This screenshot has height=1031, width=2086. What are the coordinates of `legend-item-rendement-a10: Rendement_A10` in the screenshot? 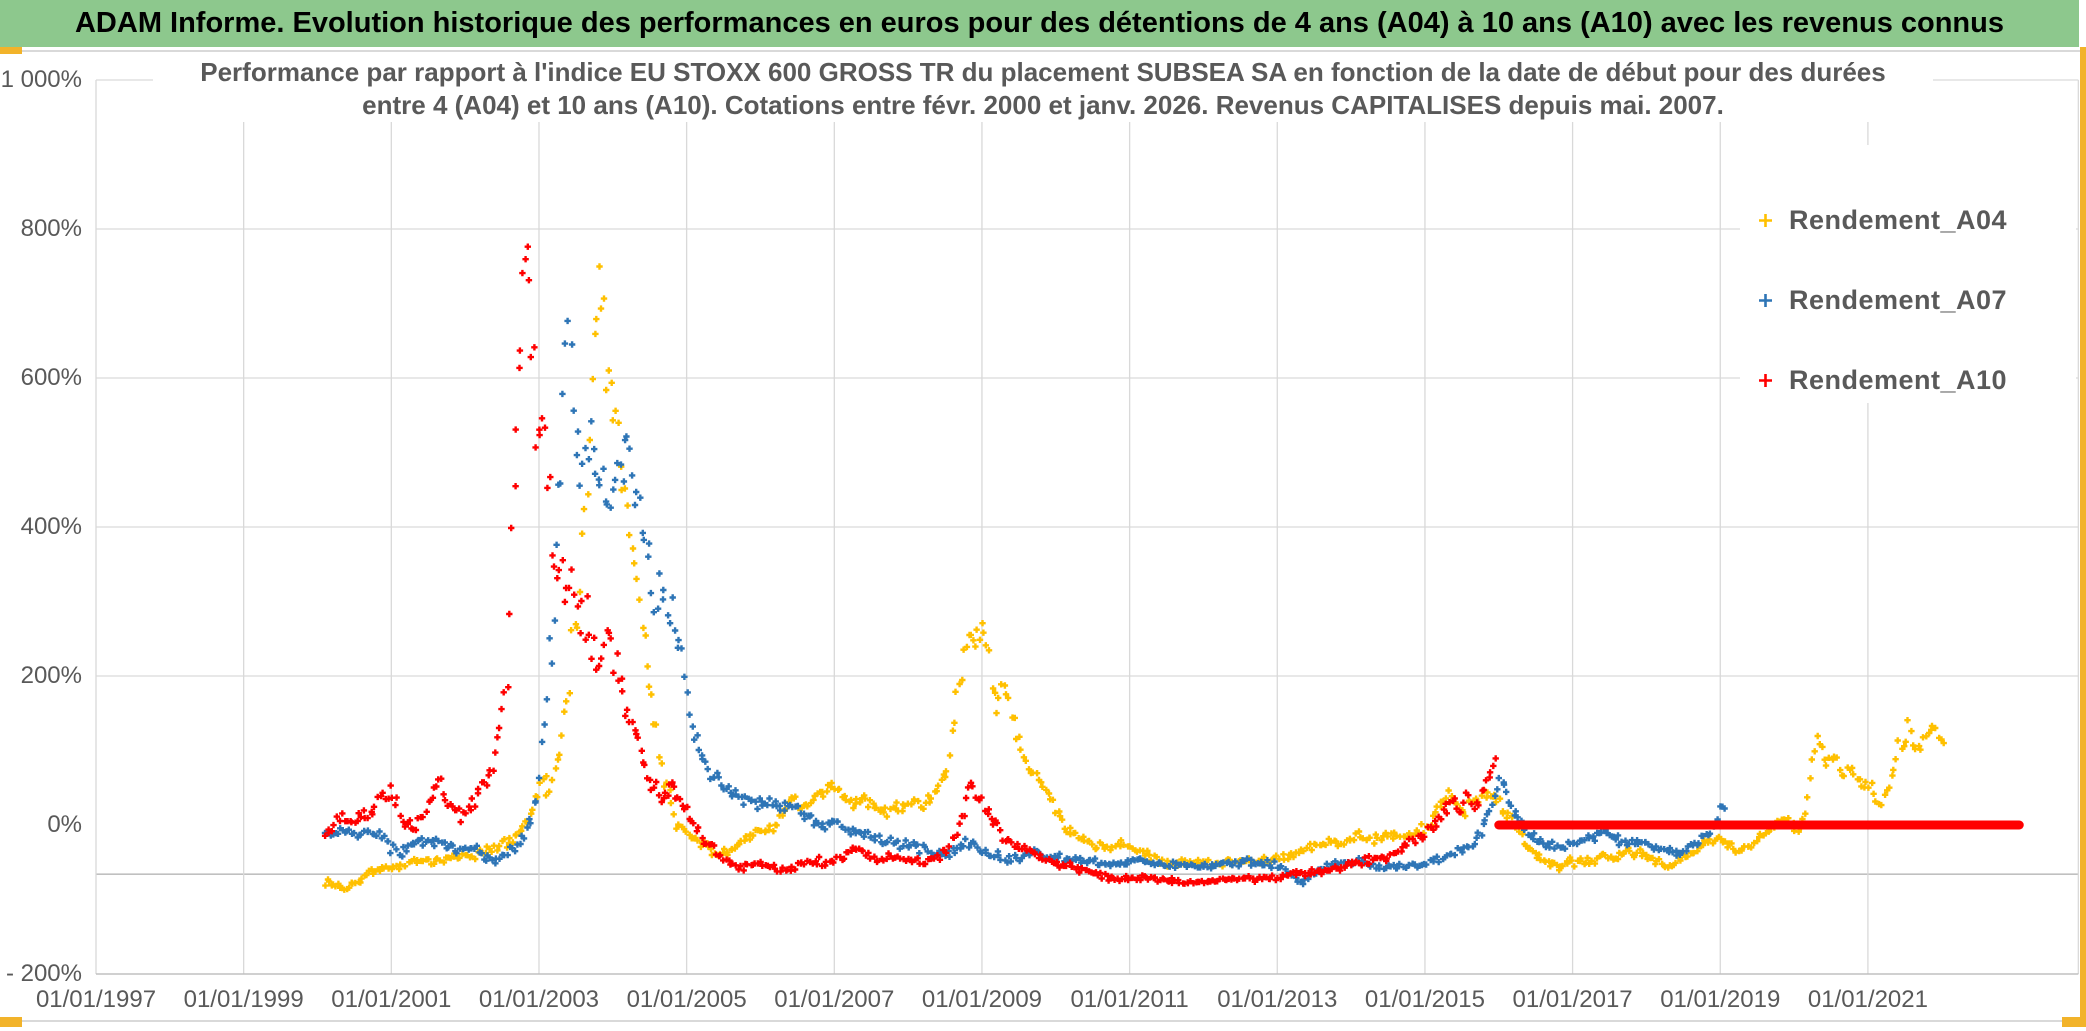 It's located at (1882, 380).